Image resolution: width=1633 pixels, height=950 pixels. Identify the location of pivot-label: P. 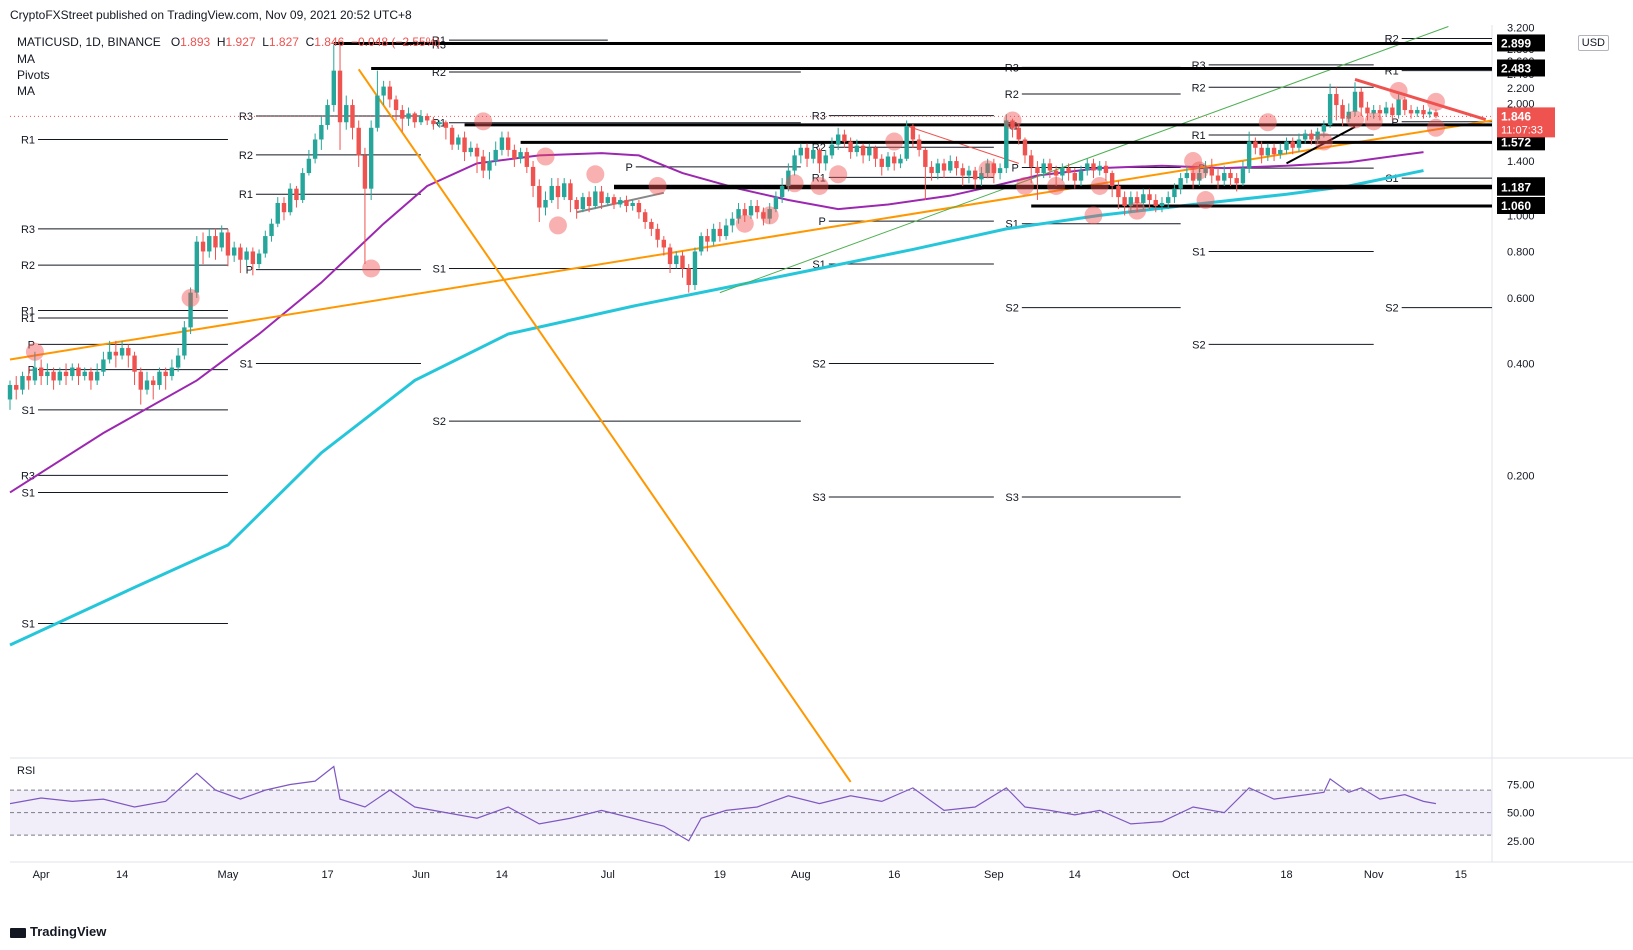
(1201, 169).